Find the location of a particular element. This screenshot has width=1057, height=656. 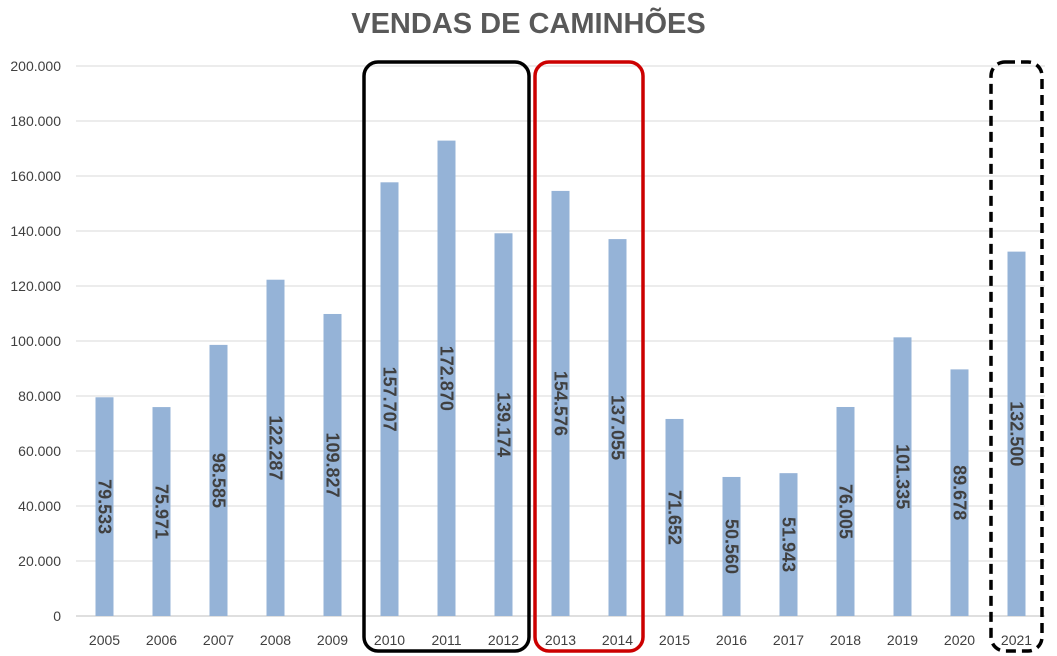

bar-2005 is located at coordinates (104, 506).